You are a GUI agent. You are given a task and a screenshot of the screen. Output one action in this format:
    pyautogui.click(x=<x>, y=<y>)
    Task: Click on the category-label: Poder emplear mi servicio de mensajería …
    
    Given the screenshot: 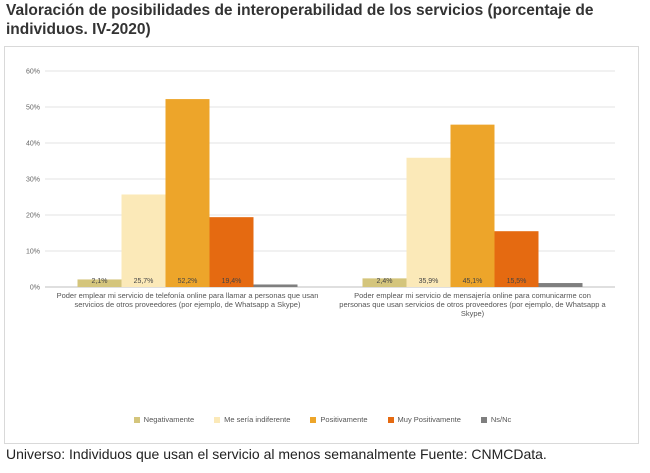 What is the action you would take?
    pyautogui.click(x=472, y=295)
    